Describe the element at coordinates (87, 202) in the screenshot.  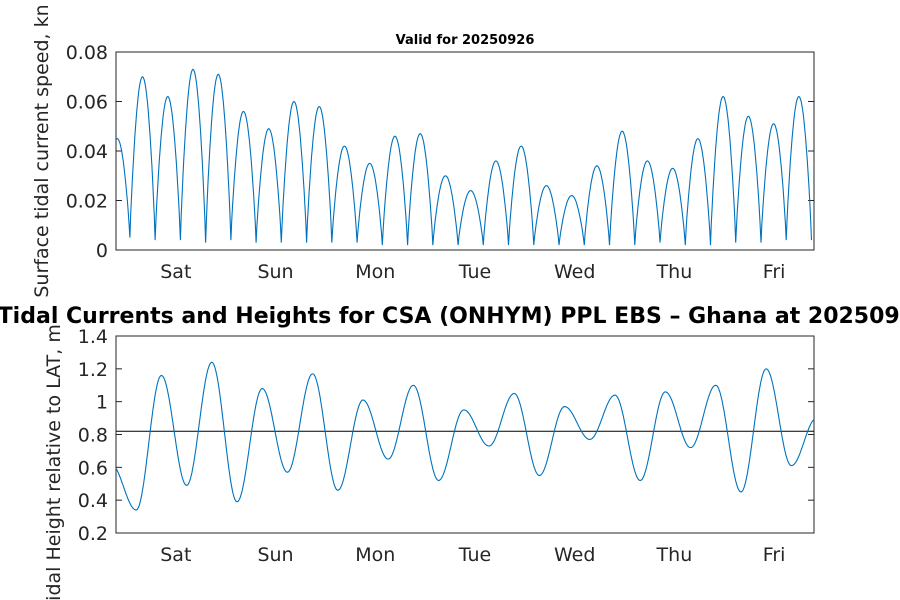
I see `current-y-tick-label: 0.02` at that location.